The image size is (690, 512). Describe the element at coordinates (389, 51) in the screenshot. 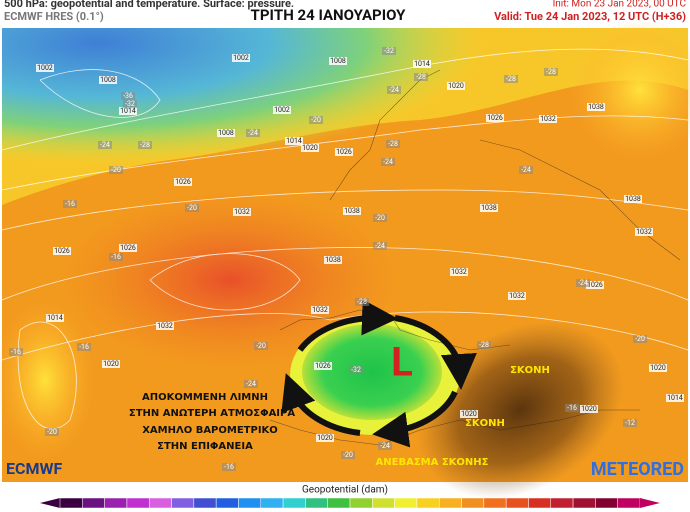

I see `temperature-label: -32` at that location.